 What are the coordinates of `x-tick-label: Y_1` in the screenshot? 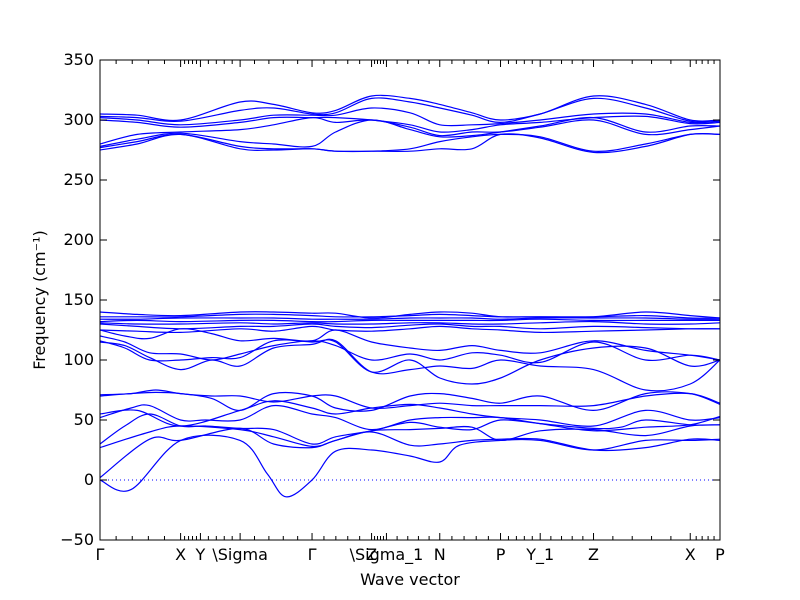 It's located at (539, 555).